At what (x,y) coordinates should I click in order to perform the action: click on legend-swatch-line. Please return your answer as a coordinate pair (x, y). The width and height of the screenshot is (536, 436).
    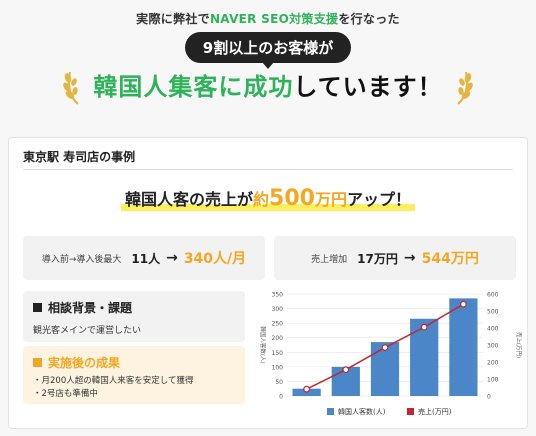
    Looking at the image, I should click on (410, 411).